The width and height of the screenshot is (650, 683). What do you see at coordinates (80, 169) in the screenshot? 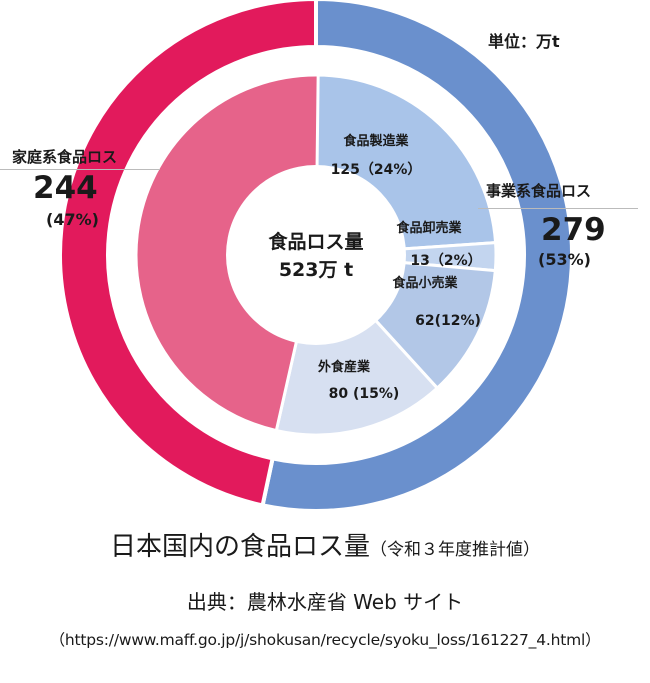
I see `household-rule` at bounding box center [80, 169].